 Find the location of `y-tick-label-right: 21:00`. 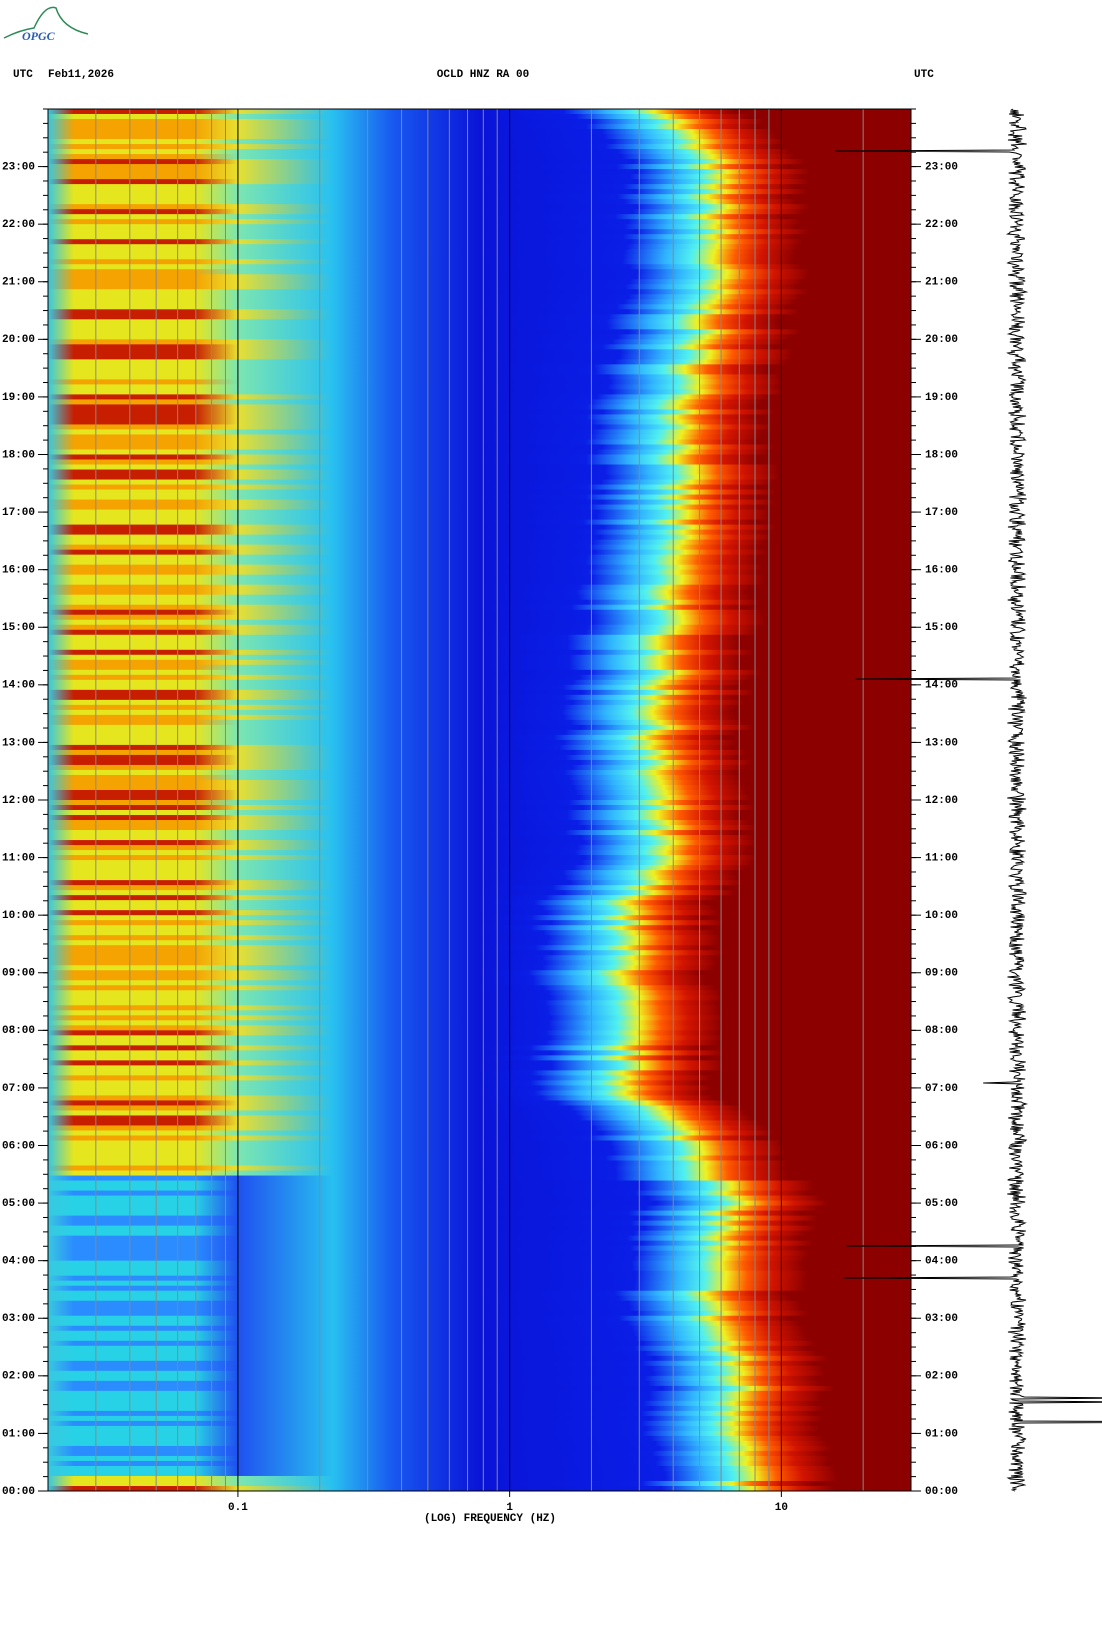

y-tick-label-right: 21:00 is located at coordinates (941, 283).